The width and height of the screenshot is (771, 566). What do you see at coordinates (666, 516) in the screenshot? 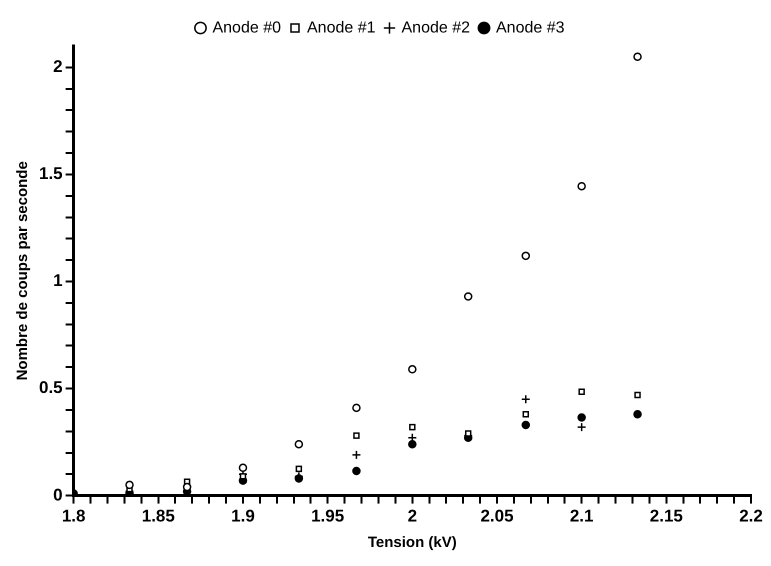
I see `x-tick-label: 2.15` at bounding box center [666, 516].